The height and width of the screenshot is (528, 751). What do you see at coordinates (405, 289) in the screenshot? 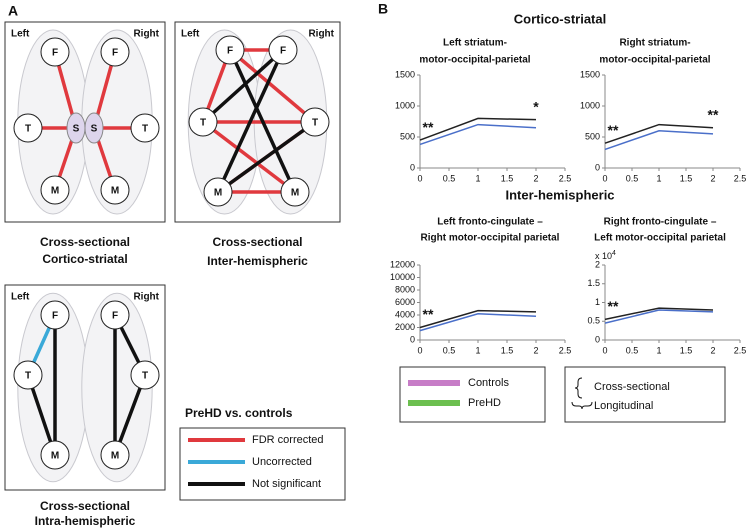
I see `y-tick-label: 8000` at bounding box center [405, 289].